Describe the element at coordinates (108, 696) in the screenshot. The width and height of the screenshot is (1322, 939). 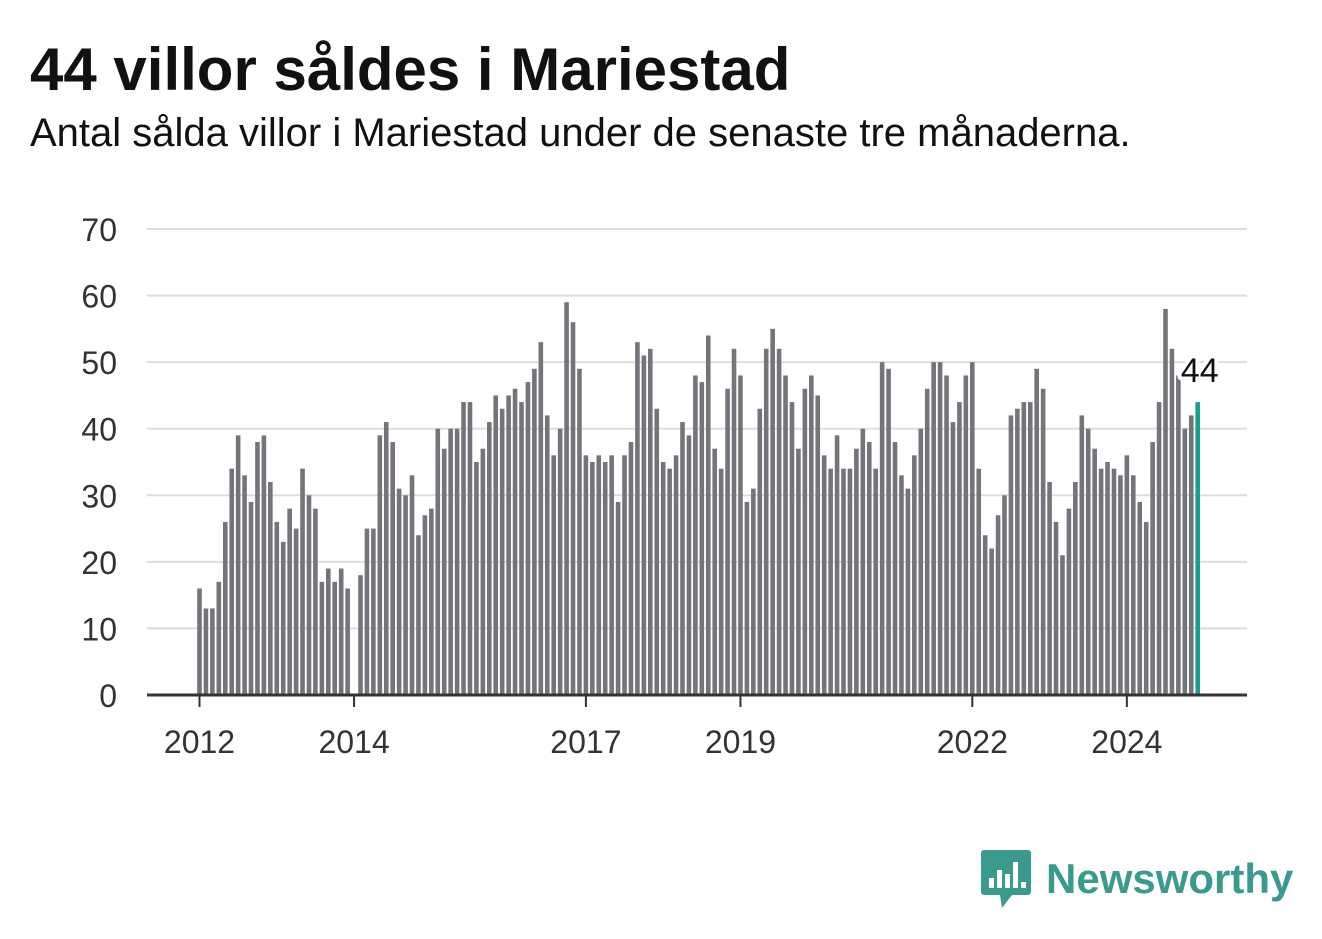
I see `y-tick-label: 0` at that location.